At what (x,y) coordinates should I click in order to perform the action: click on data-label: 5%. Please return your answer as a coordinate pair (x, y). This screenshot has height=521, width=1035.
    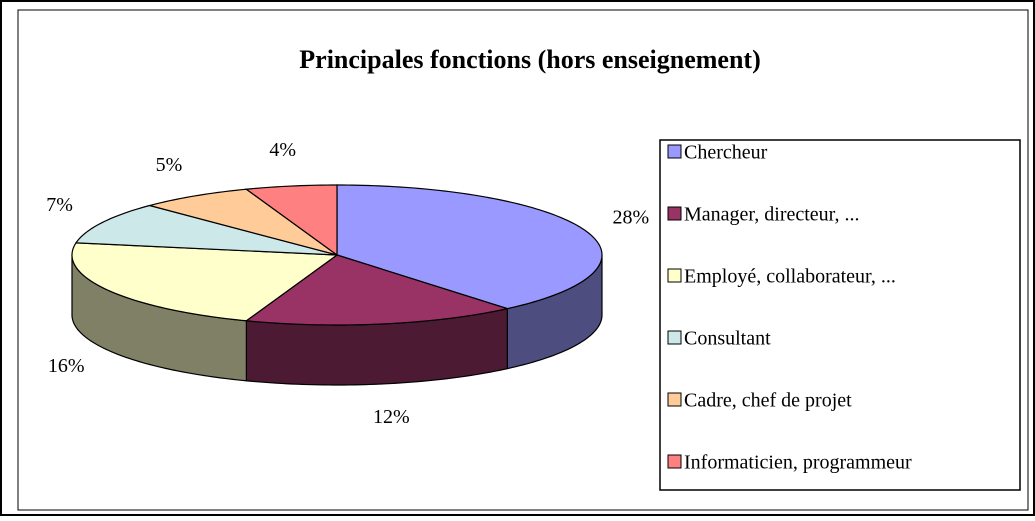
    Looking at the image, I should click on (169, 165).